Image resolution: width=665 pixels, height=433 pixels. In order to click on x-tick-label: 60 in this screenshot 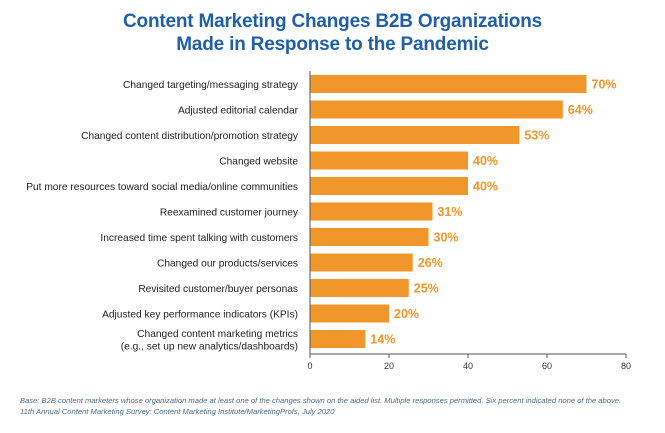, I will do `click(547, 366)`.